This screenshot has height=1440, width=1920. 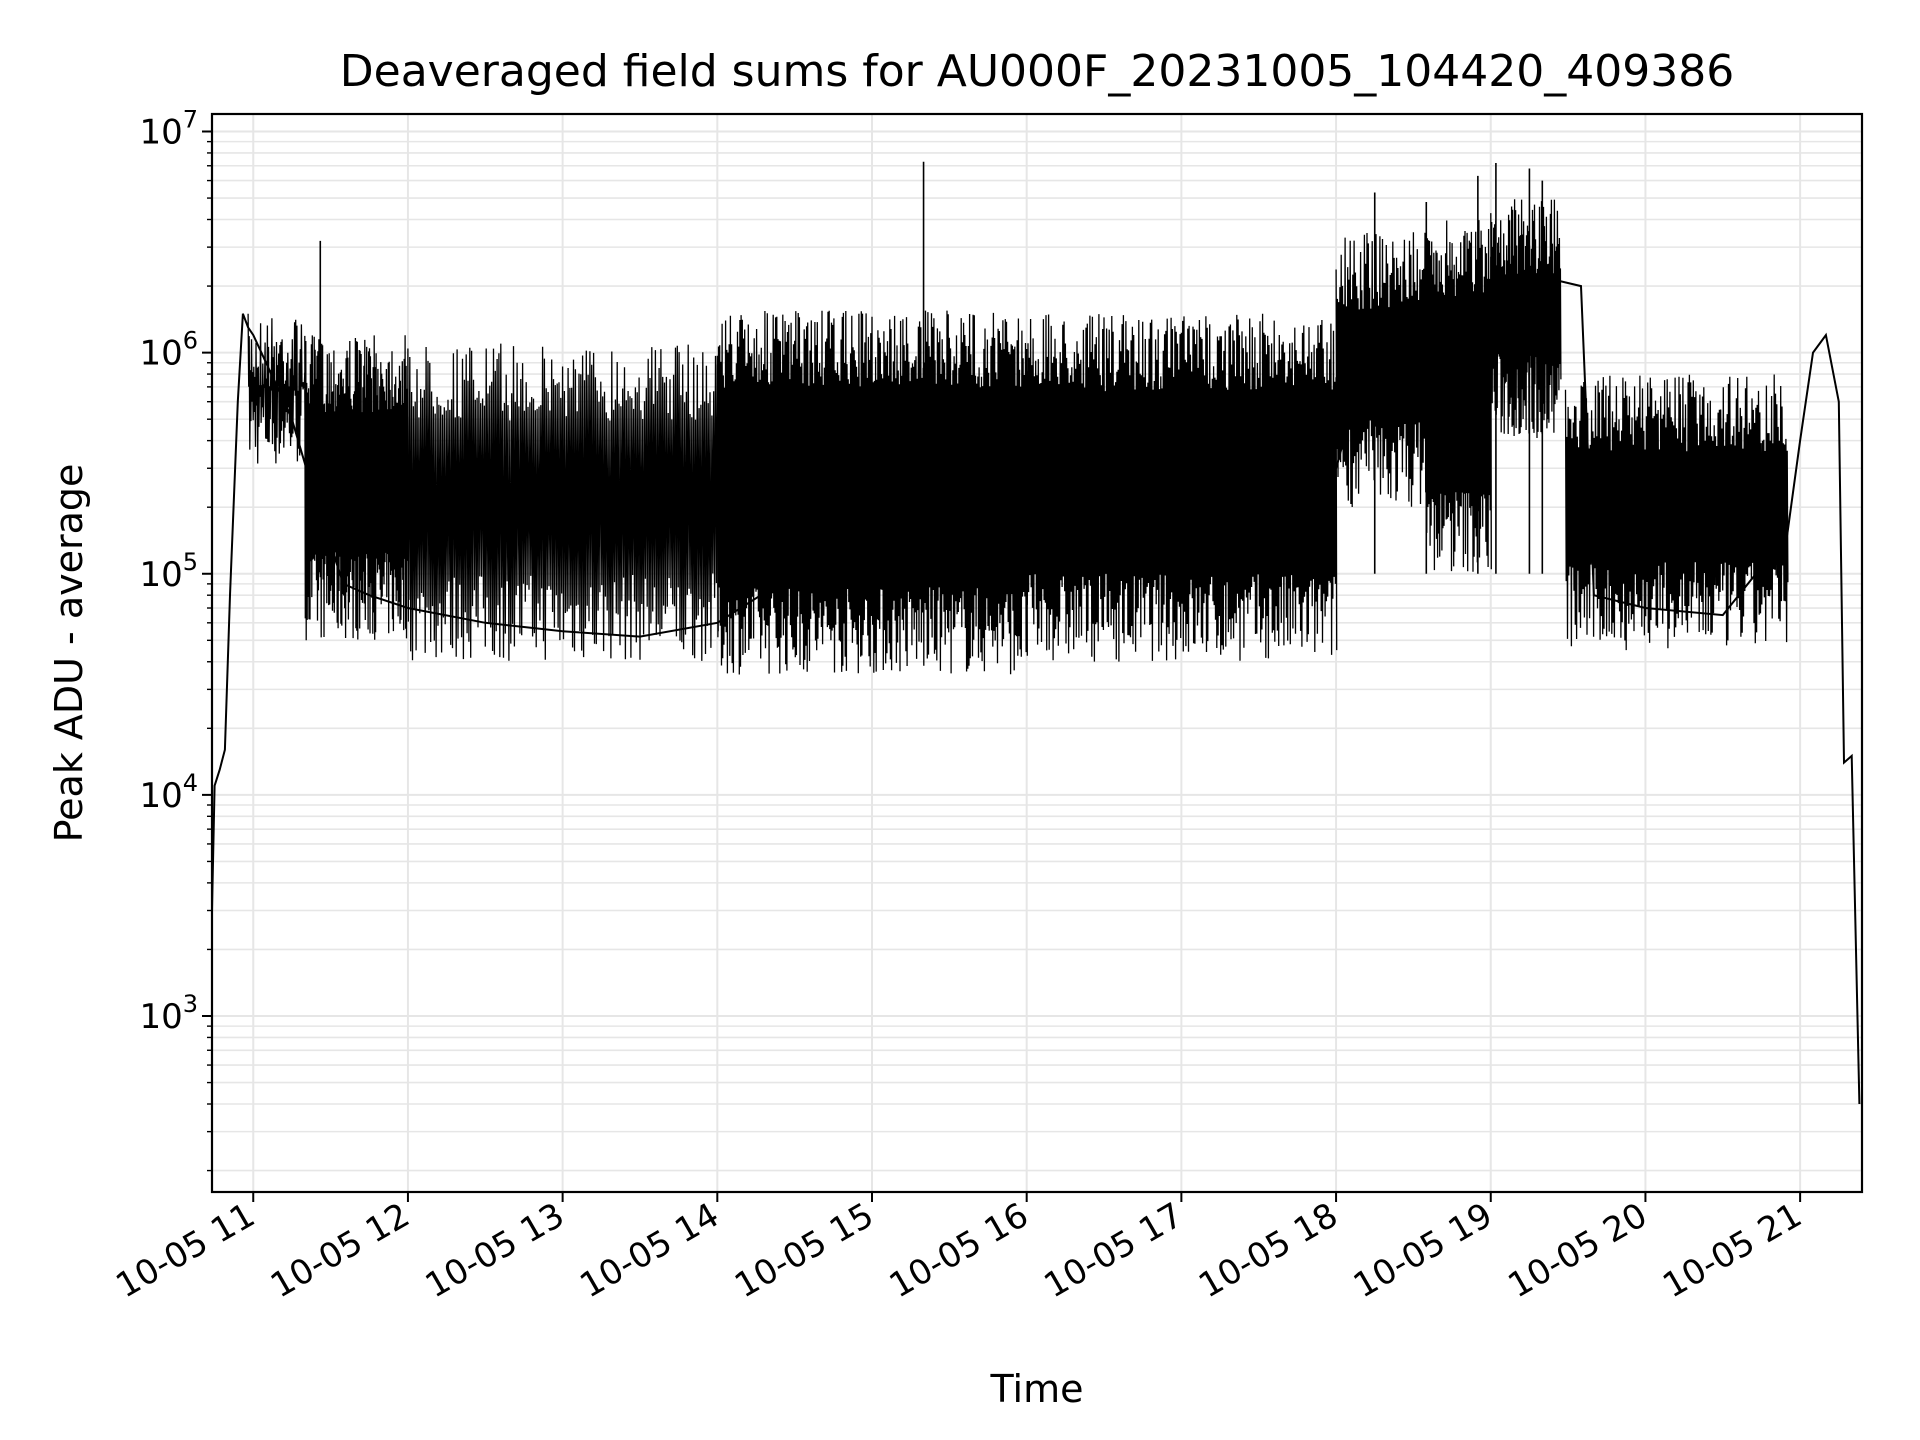 What do you see at coordinates (168, 792) in the screenshot?
I see `y-tick-label: 10⁴` at bounding box center [168, 792].